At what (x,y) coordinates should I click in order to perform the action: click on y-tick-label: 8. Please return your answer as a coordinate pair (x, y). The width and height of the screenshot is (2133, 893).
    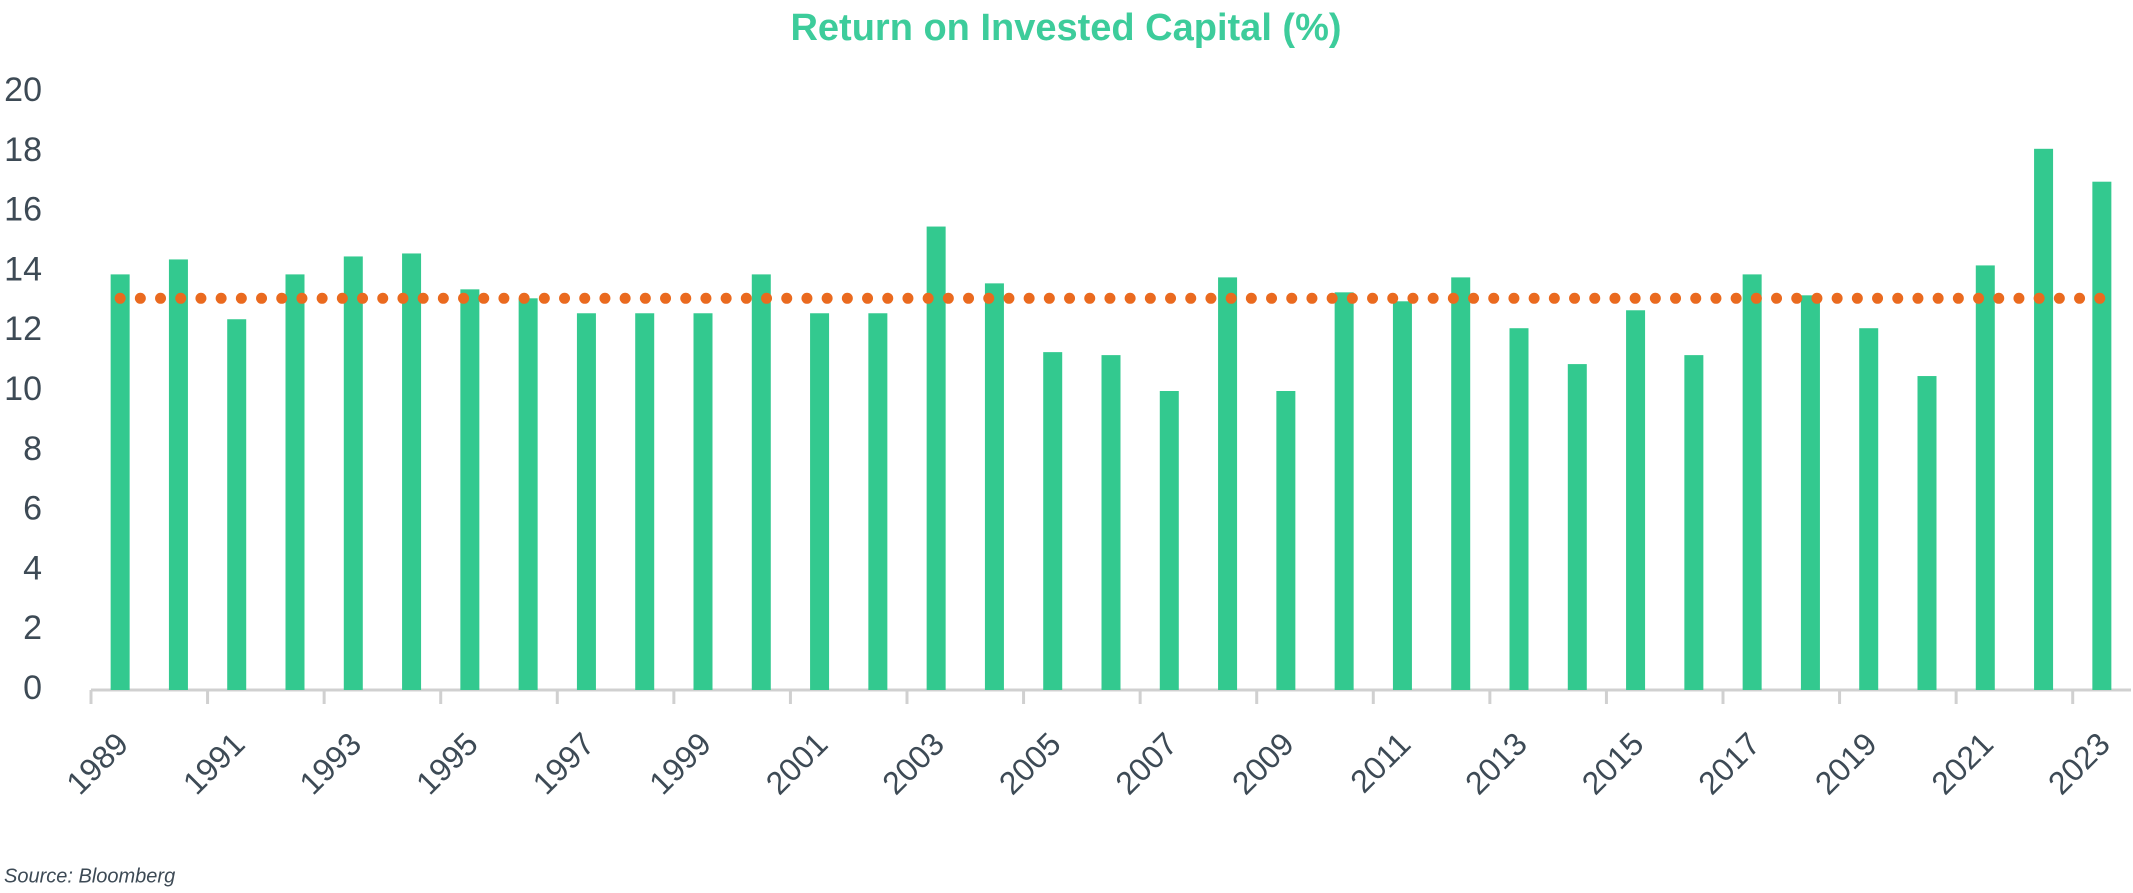
    Looking at the image, I should click on (32, 449).